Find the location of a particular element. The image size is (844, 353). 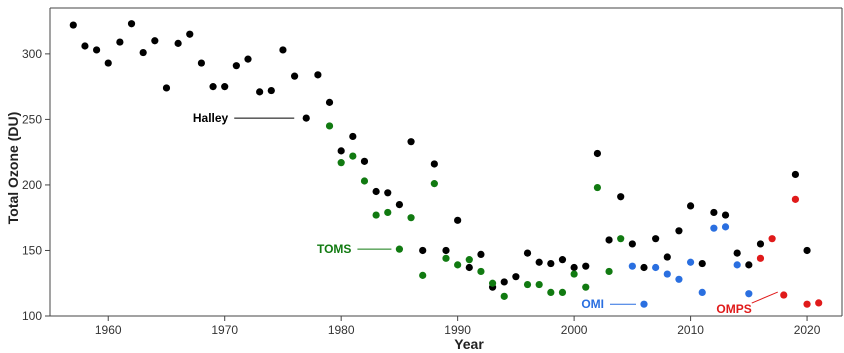

x-tick-label: 2020 is located at coordinates (807, 330).